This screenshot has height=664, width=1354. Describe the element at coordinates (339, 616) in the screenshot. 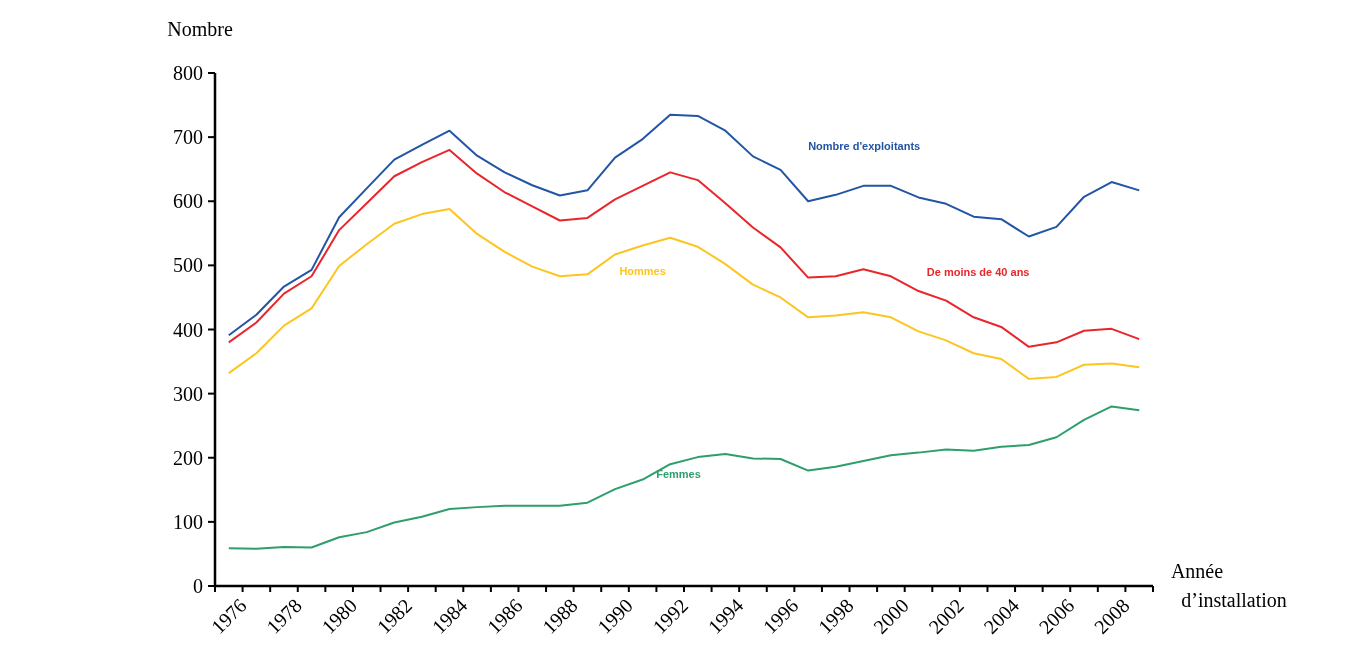

I see `x-tick-label: 1980` at that location.